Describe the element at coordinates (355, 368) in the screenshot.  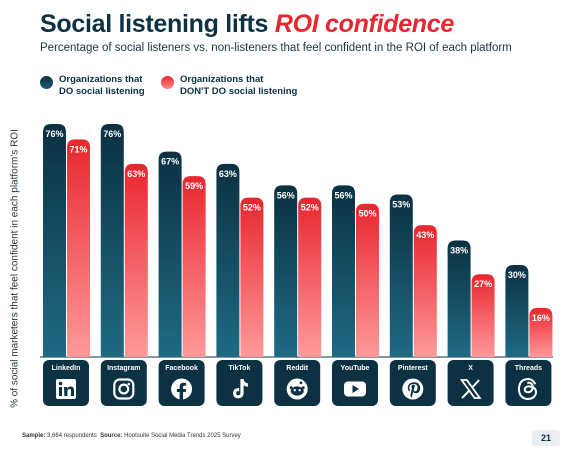
I see `category-label: YouTube` at that location.